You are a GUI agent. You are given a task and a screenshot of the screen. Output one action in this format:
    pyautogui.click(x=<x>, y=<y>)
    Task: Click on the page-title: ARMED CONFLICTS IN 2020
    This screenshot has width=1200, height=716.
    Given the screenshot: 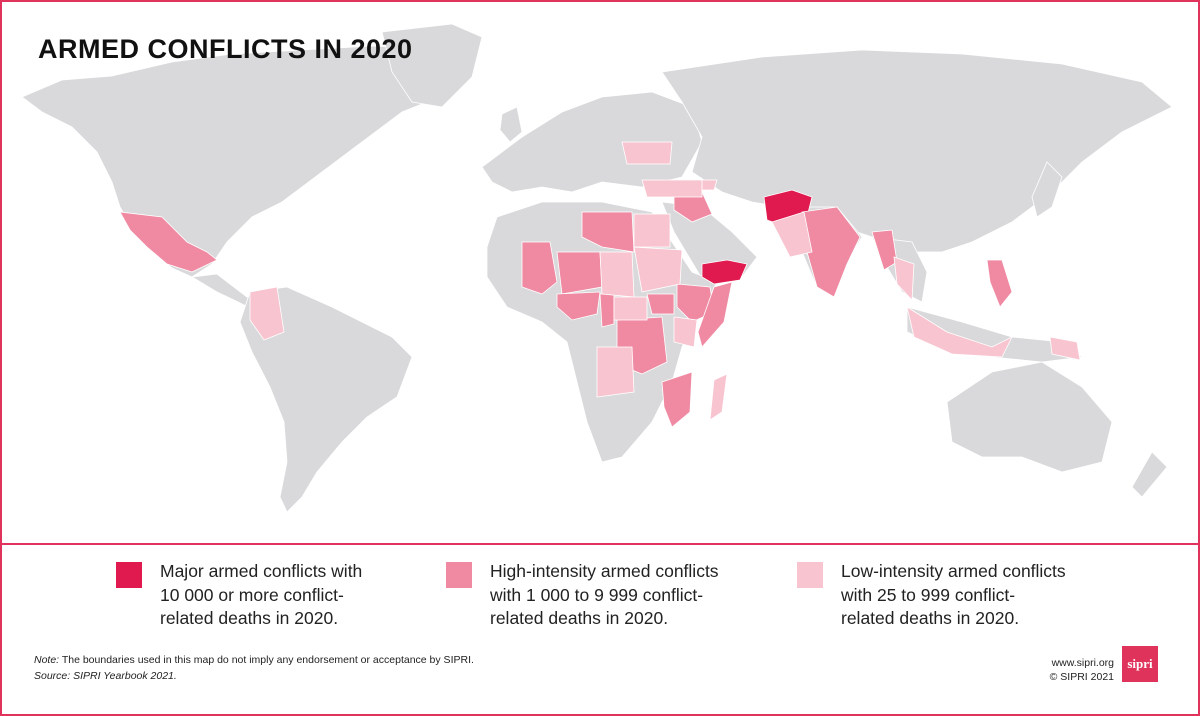 What is the action you would take?
    pyautogui.click(x=225, y=49)
    